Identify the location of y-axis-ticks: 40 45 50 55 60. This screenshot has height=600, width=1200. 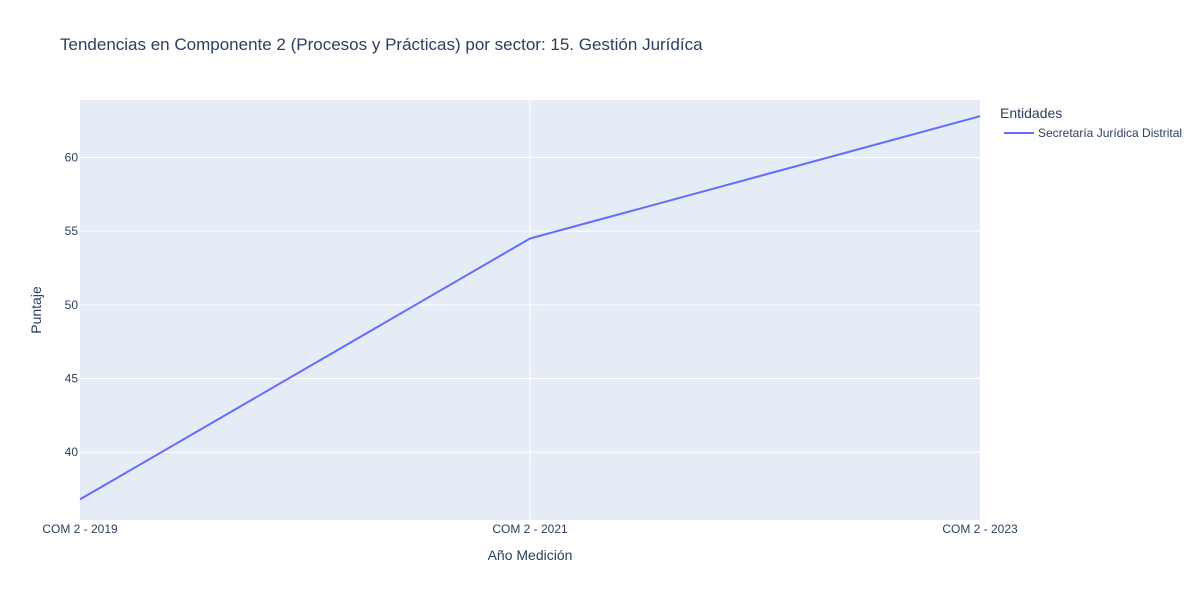
(72, 304).